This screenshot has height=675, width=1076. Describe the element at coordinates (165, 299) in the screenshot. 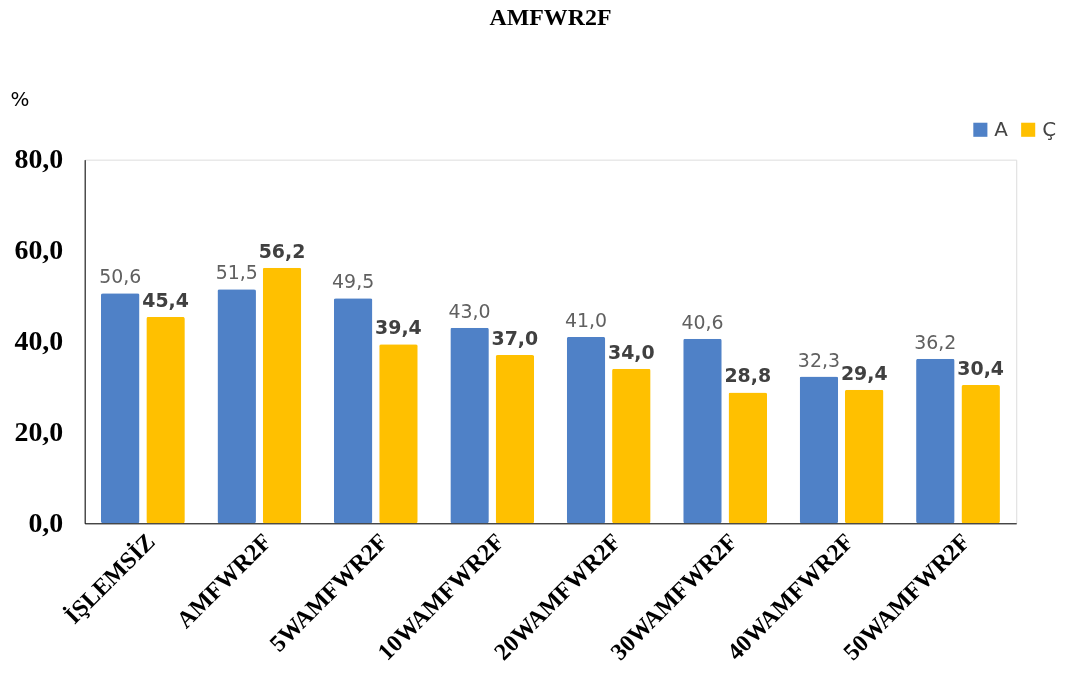

I see `data-label: 45,4` at that location.